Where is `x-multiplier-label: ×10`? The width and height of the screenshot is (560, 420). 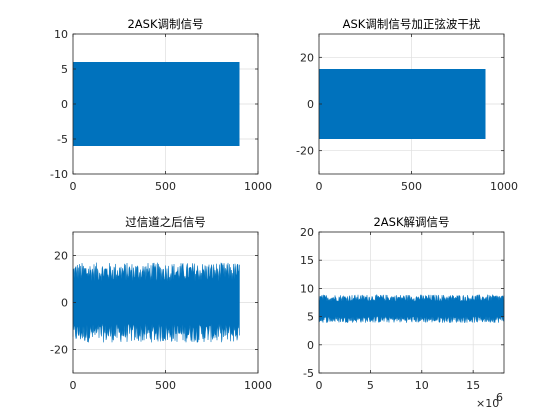 x-multiplier-label: ×10 is located at coordinates (487, 403).